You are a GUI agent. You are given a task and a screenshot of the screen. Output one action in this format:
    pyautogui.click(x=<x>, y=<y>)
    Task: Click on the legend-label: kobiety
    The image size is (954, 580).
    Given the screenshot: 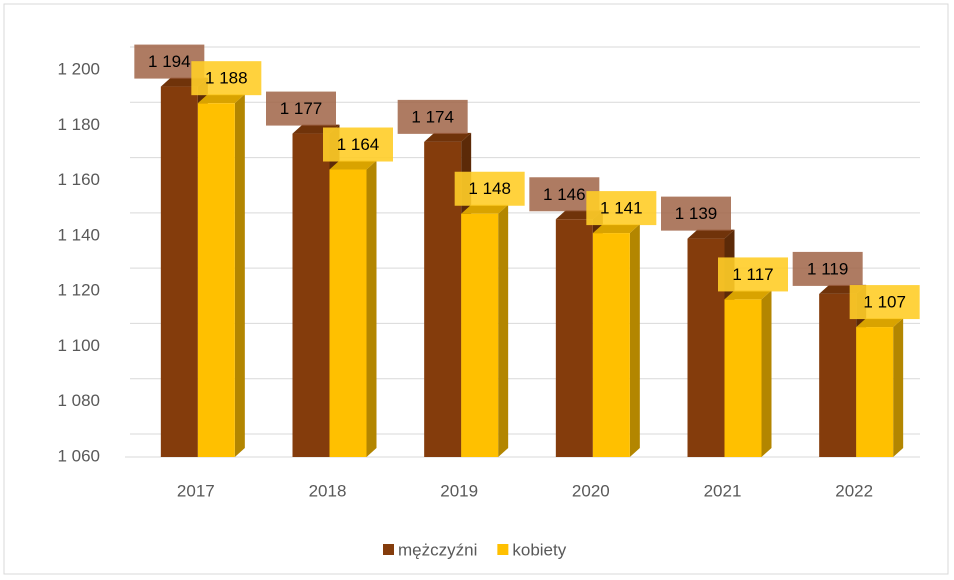 What is the action you would take?
    pyautogui.click(x=539, y=549)
    